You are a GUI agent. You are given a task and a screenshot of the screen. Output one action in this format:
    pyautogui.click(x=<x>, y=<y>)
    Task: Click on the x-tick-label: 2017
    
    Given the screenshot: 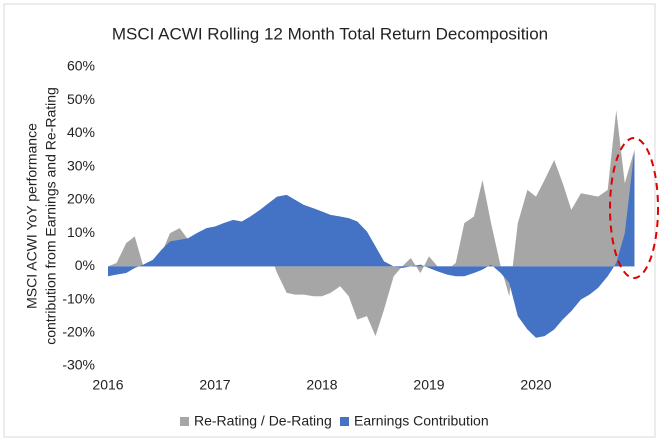 What is the action you would take?
    pyautogui.click(x=214, y=385)
    